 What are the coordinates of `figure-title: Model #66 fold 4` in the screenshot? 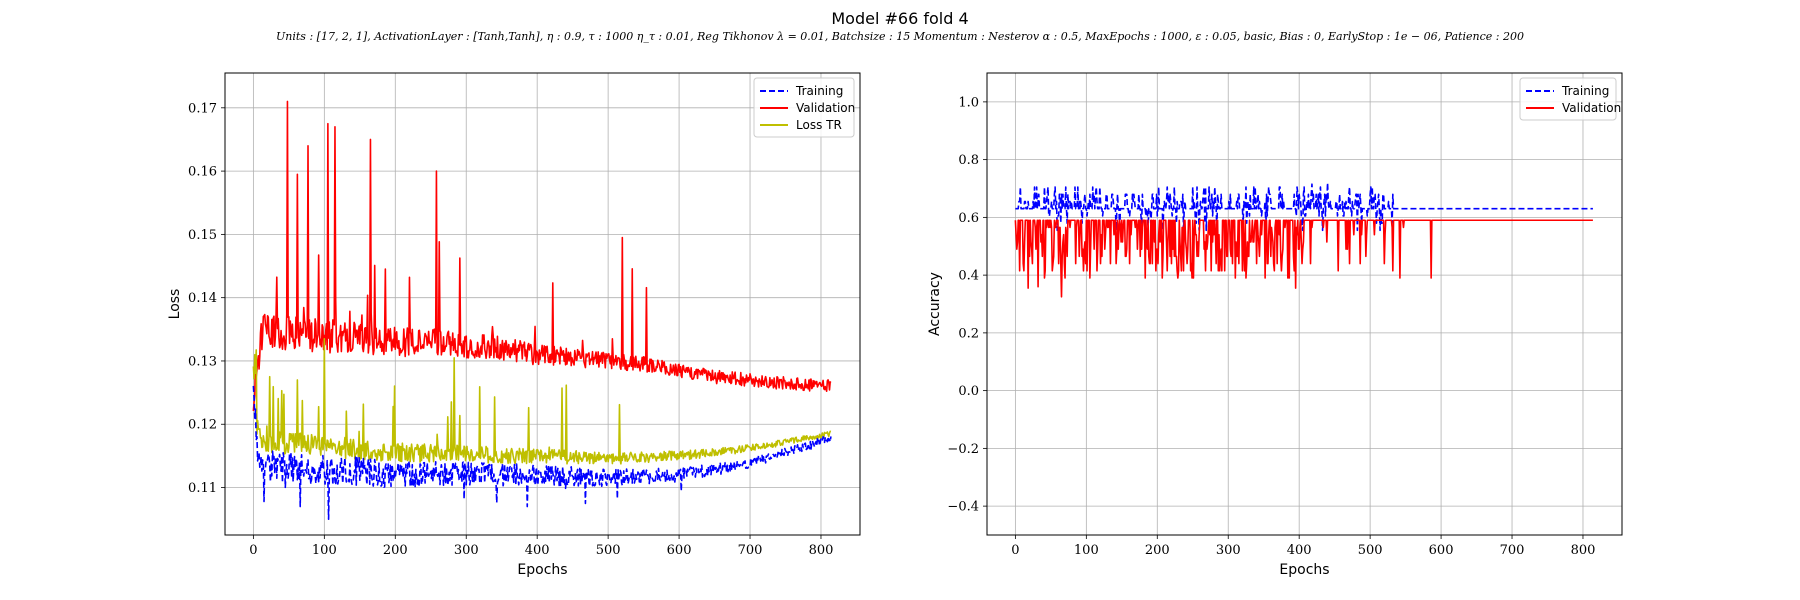 It's located at (900, 18).